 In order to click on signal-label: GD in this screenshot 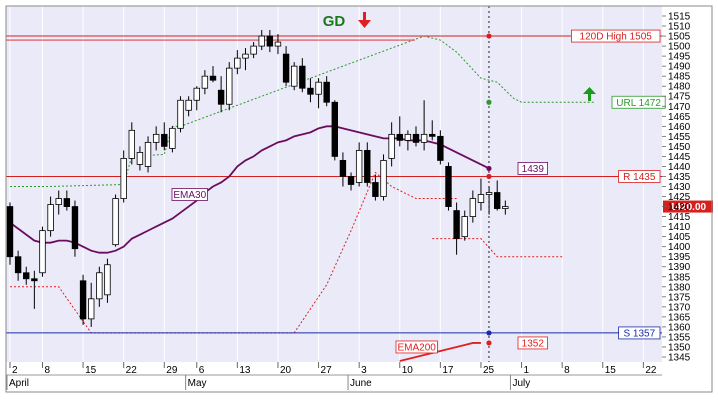, I will do `click(334, 21)`.